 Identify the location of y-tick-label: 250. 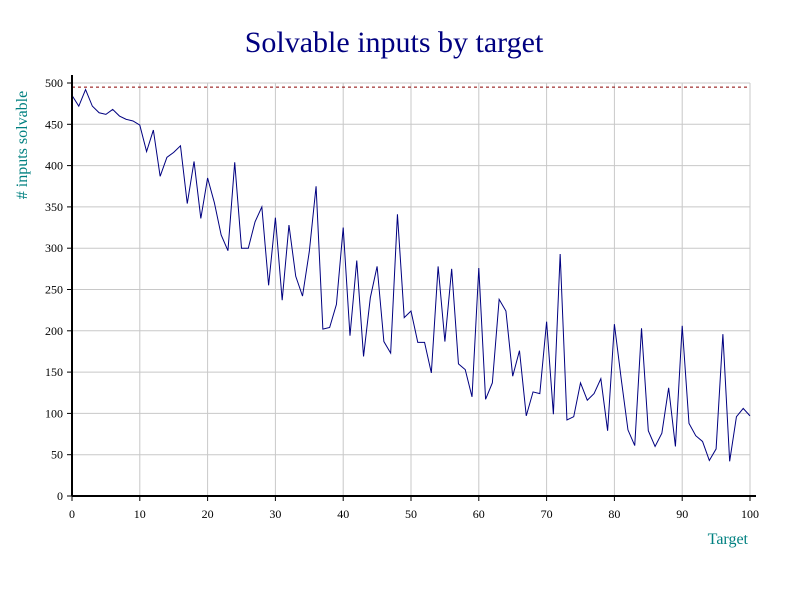
(54, 290).